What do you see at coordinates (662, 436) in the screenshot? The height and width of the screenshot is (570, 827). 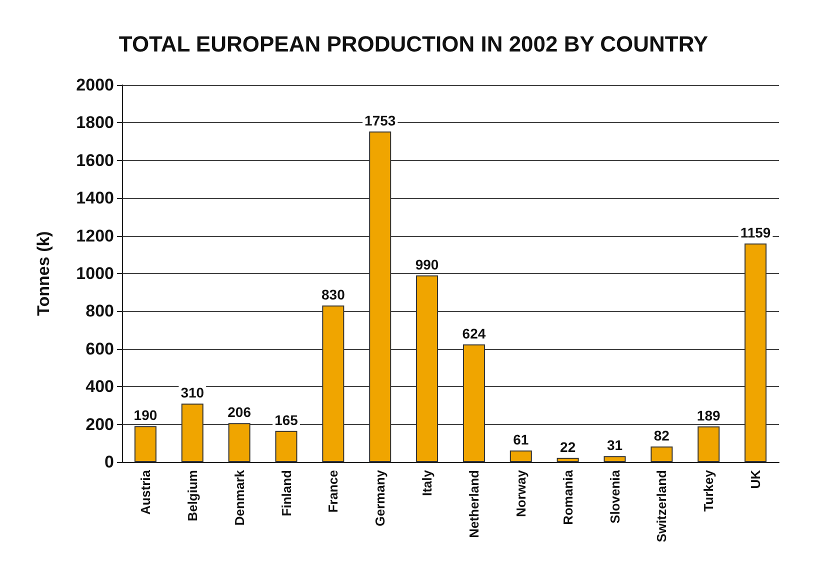 I see `data-label: 82` at bounding box center [662, 436].